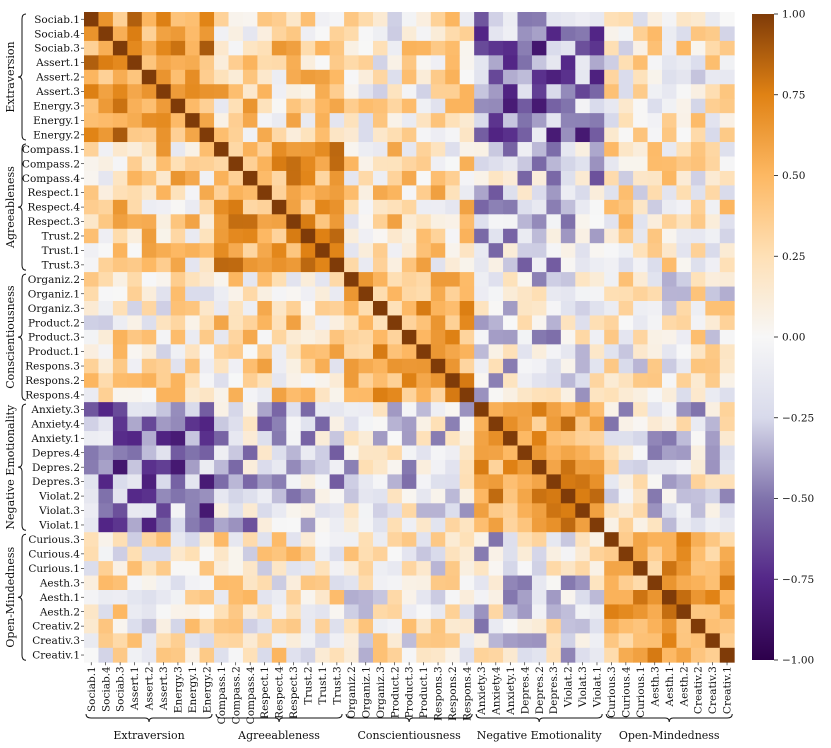 The image size is (831, 748). Describe the element at coordinates (337, 685) in the screenshot. I see `x-tick-label: Trust.3` at that location.